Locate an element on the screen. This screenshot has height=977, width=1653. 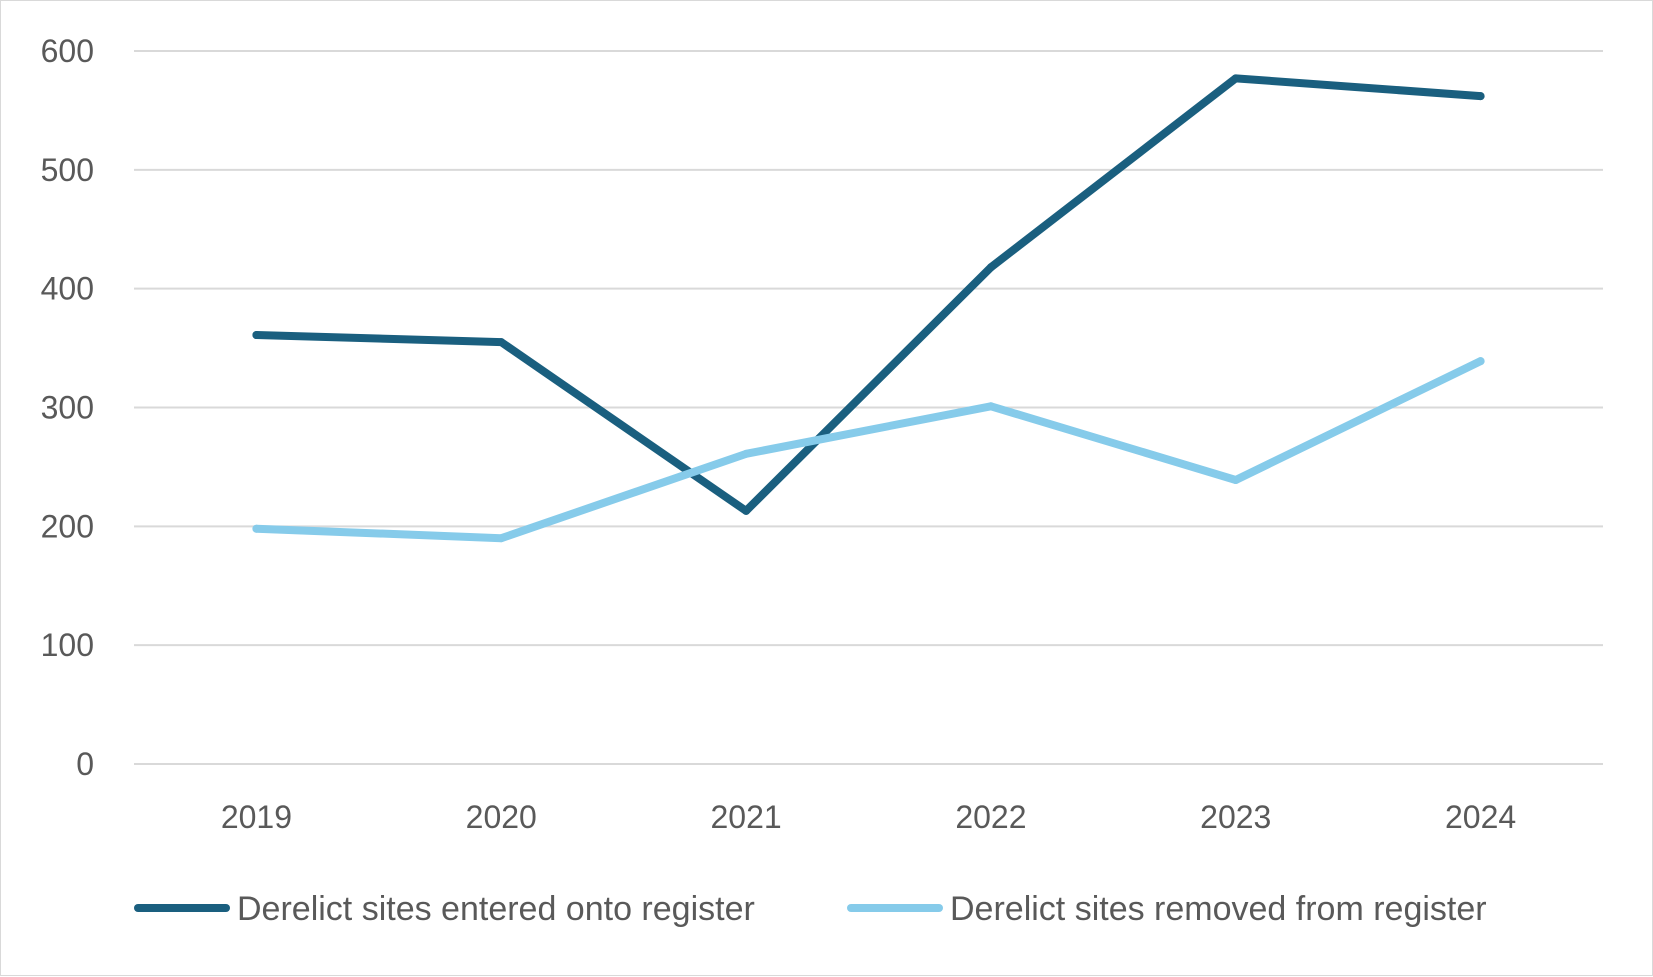
x-tick-label: 2020 is located at coordinates (501, 817).